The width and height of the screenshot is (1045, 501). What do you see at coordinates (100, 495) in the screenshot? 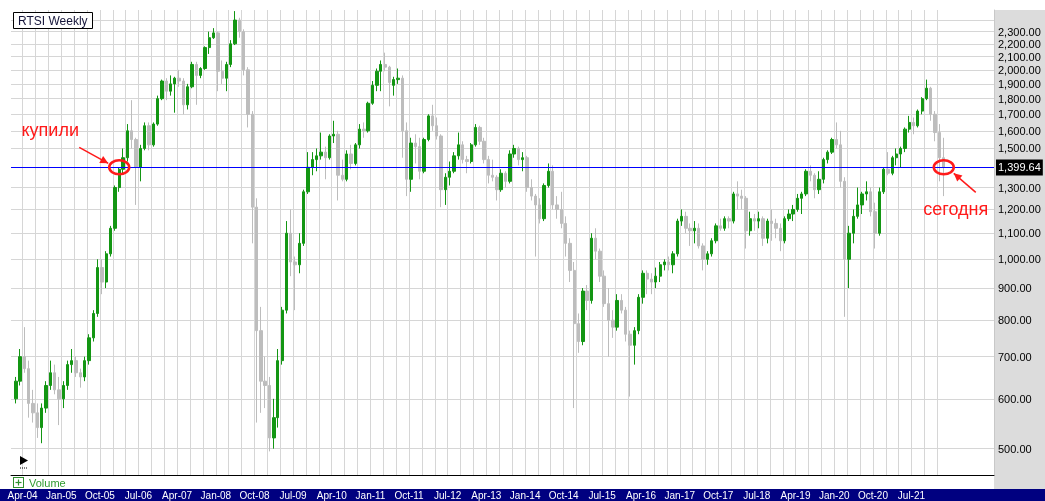
I see `x-tick-label: Oct-05` at bounding box center [100, 495].